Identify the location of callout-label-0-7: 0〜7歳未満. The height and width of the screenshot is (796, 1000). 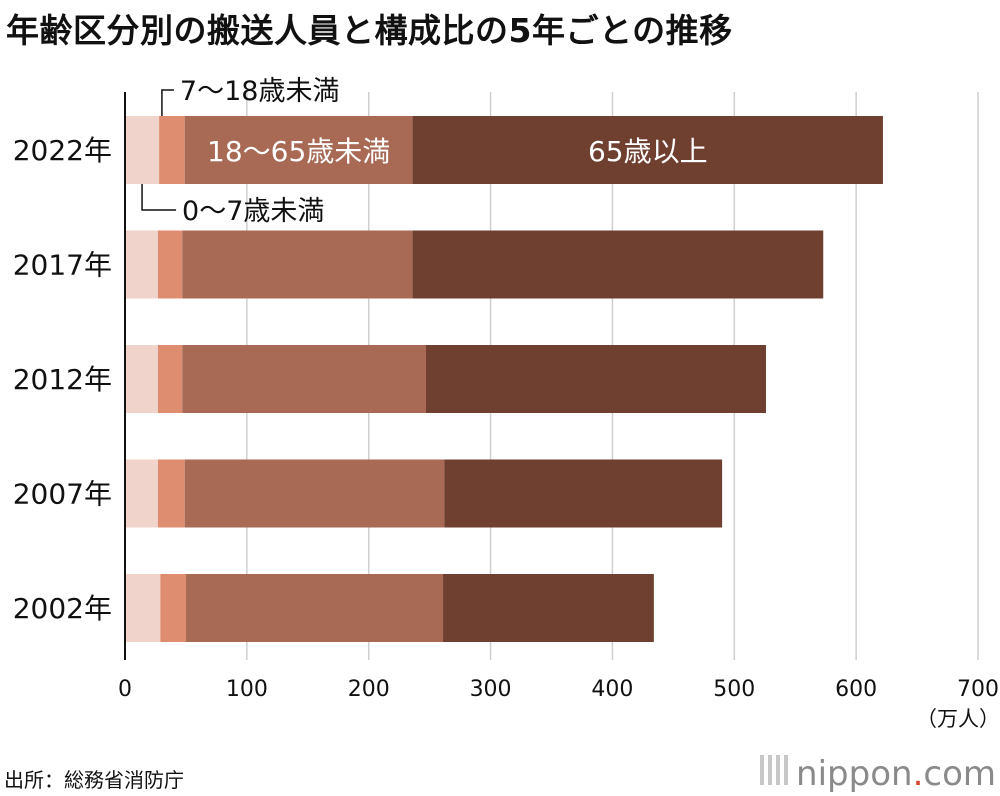
(253, 211).